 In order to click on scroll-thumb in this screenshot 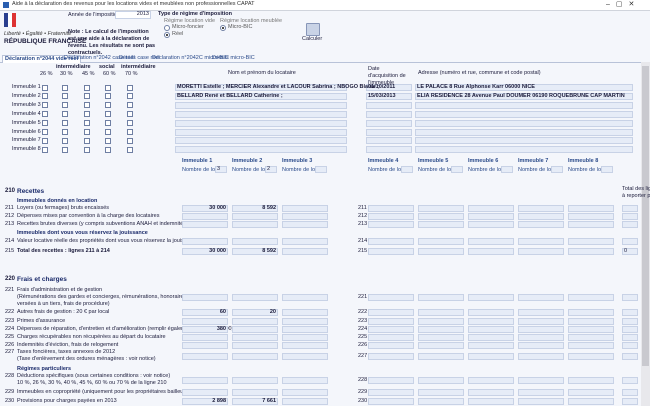, I will do `click(645, 216)`.